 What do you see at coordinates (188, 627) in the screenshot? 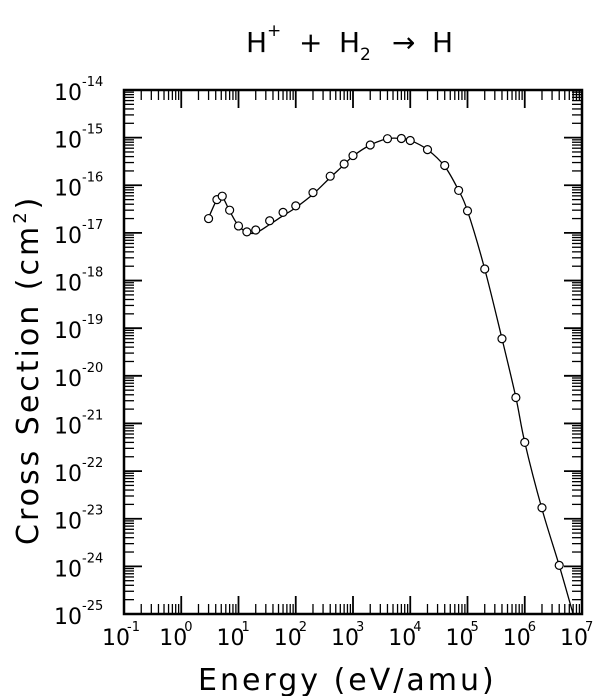
I see `x-tick-label-exp: 0` at bounding box center [188, 627].